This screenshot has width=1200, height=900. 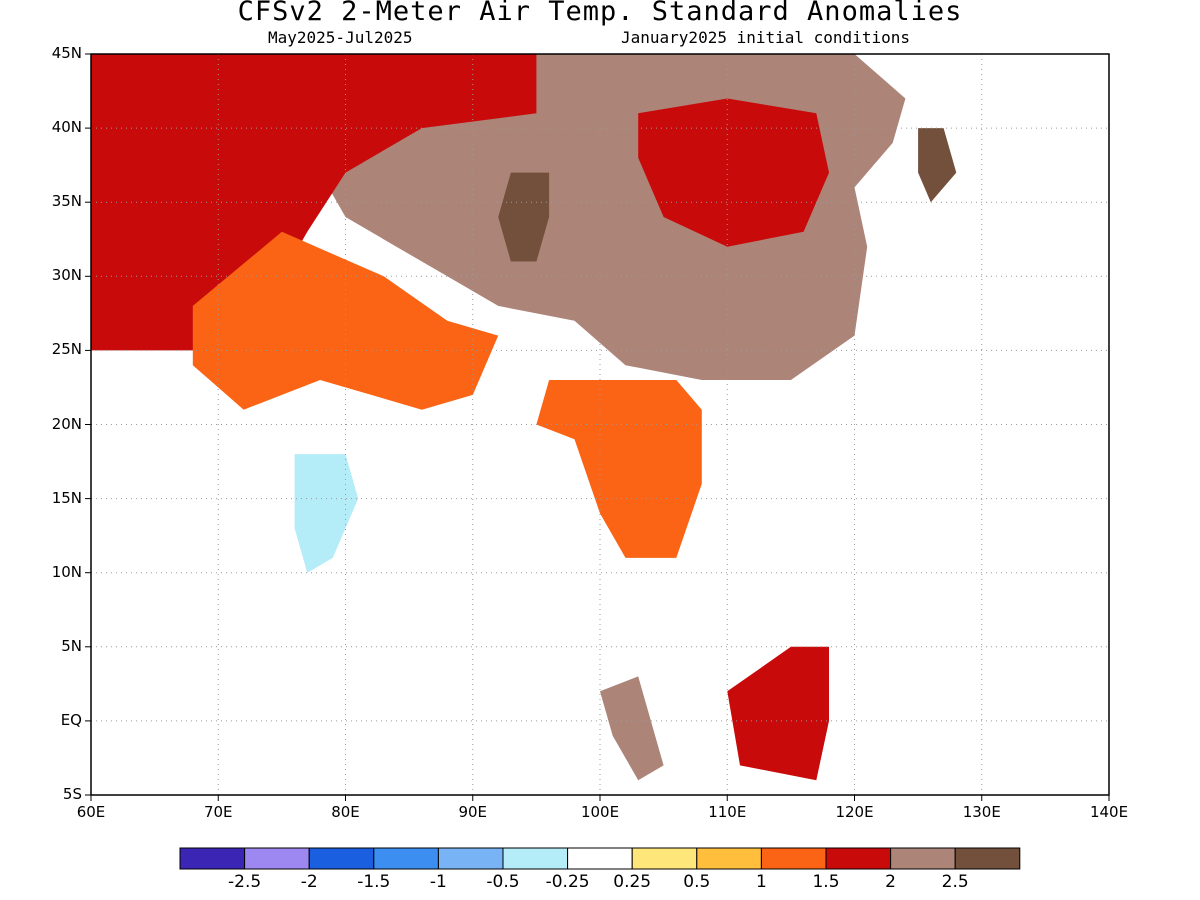 I want to click on forecast-period: May2025-Jul2025, so click(x=340, y=37).